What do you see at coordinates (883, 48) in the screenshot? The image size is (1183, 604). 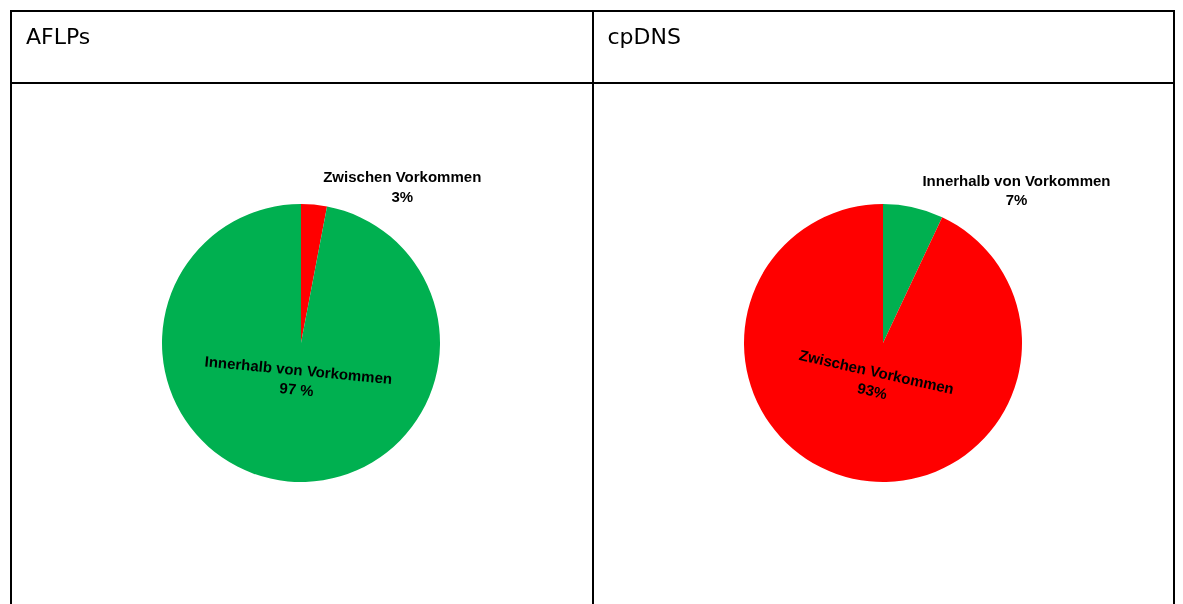 I see `chart-title: cpDNS` at bounding box center [883, 48].